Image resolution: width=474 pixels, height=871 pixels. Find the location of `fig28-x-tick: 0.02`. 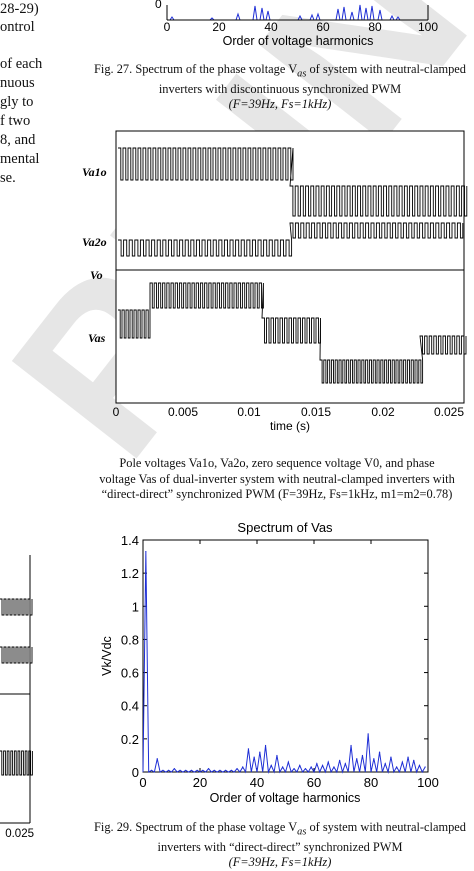

fig28-x-tick: 0.02 is located at coordinates (383, 412).